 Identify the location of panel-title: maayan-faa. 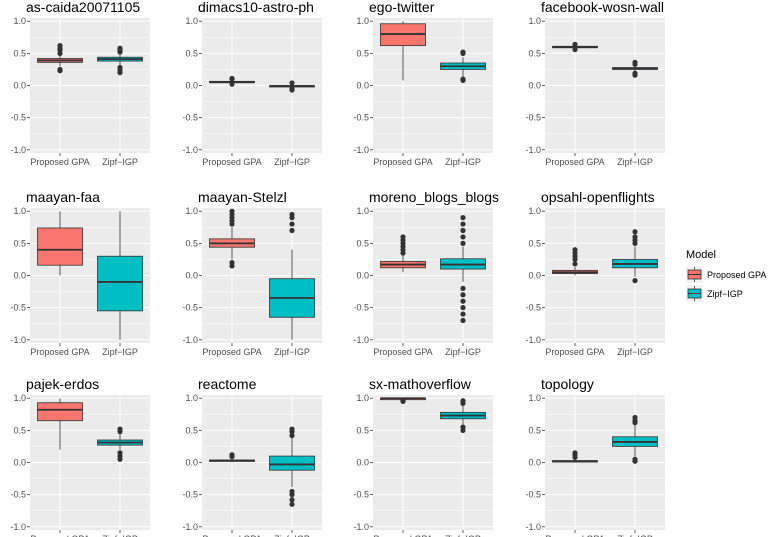
(63, 197).